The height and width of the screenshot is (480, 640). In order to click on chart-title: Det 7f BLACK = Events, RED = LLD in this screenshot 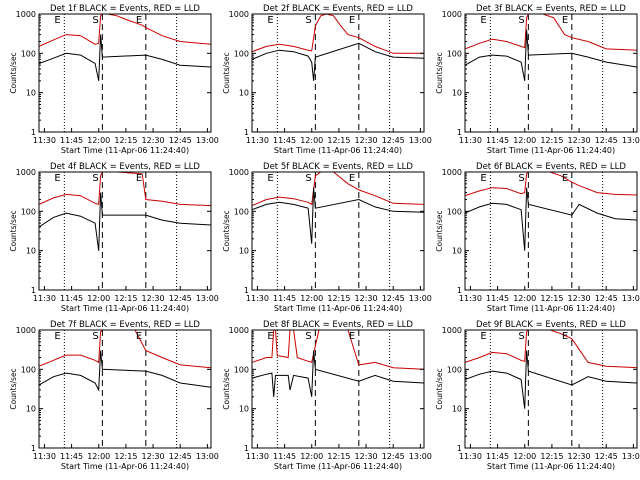, I will do `click(125, 325)`.